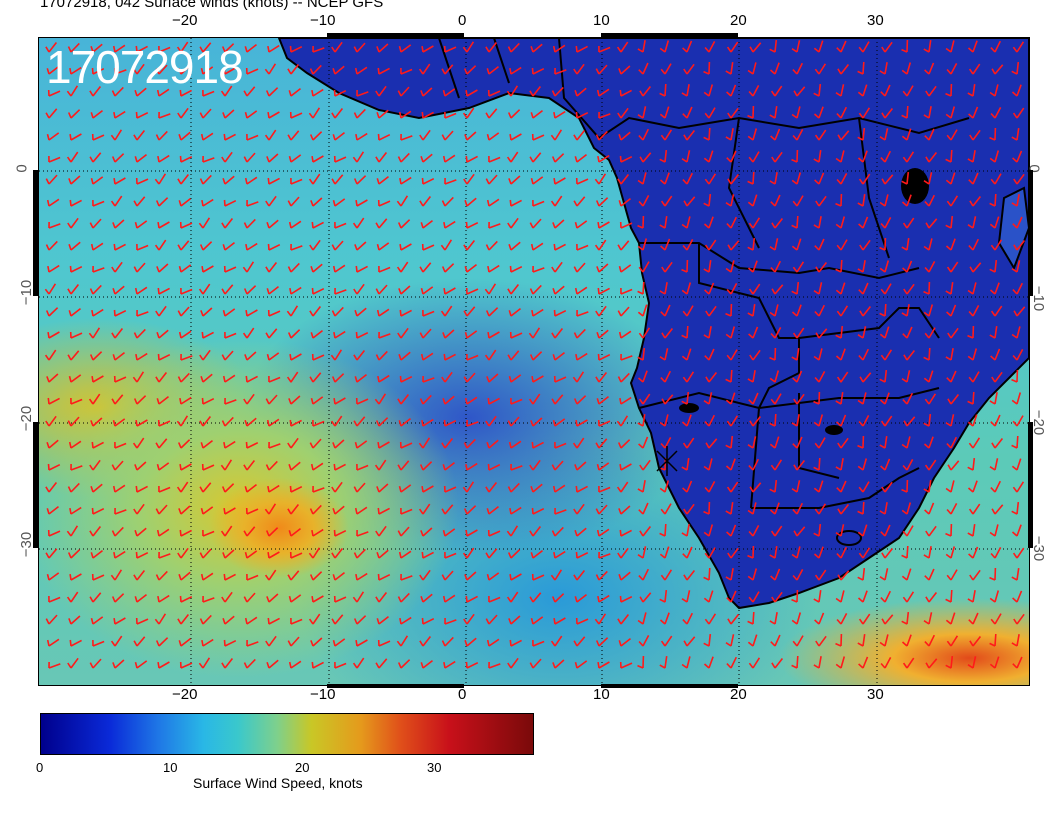 This screenshot has width=1056, height=816. I want to click on lat-tick-left: 0, so click(22, 168).